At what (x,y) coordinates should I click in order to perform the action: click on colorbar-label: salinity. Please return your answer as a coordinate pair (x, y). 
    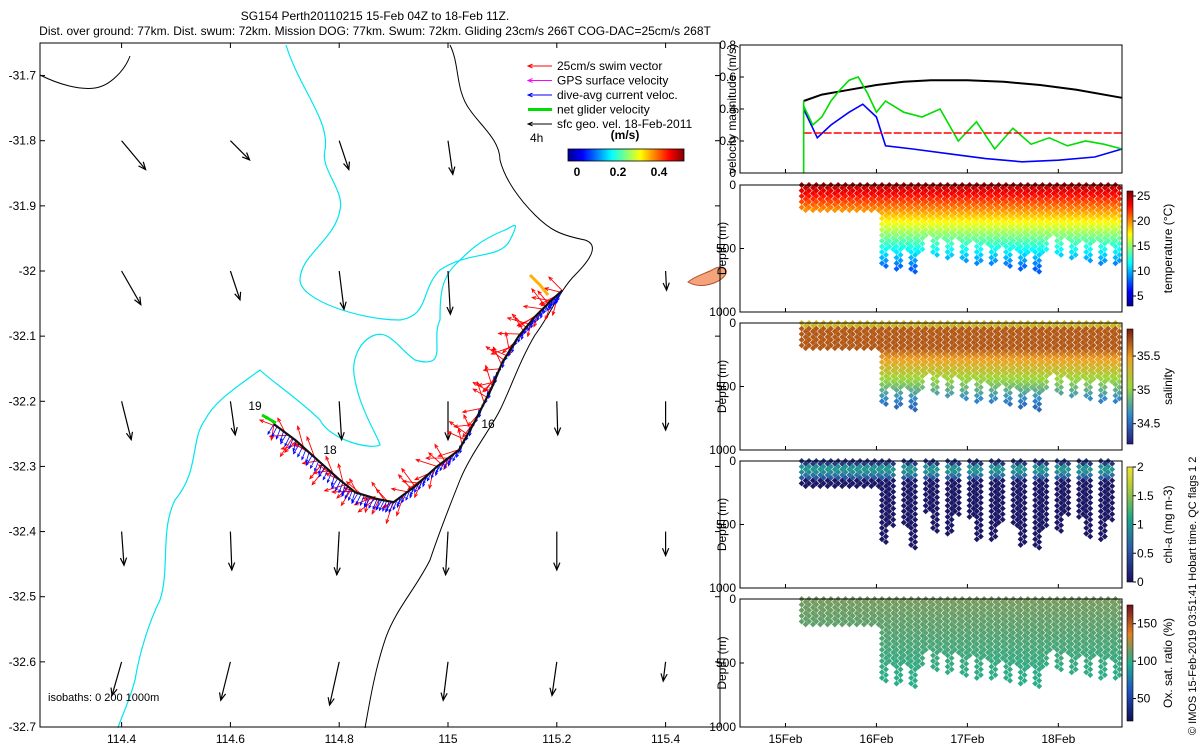
    Looking at the image, I should click on (1168, 386).